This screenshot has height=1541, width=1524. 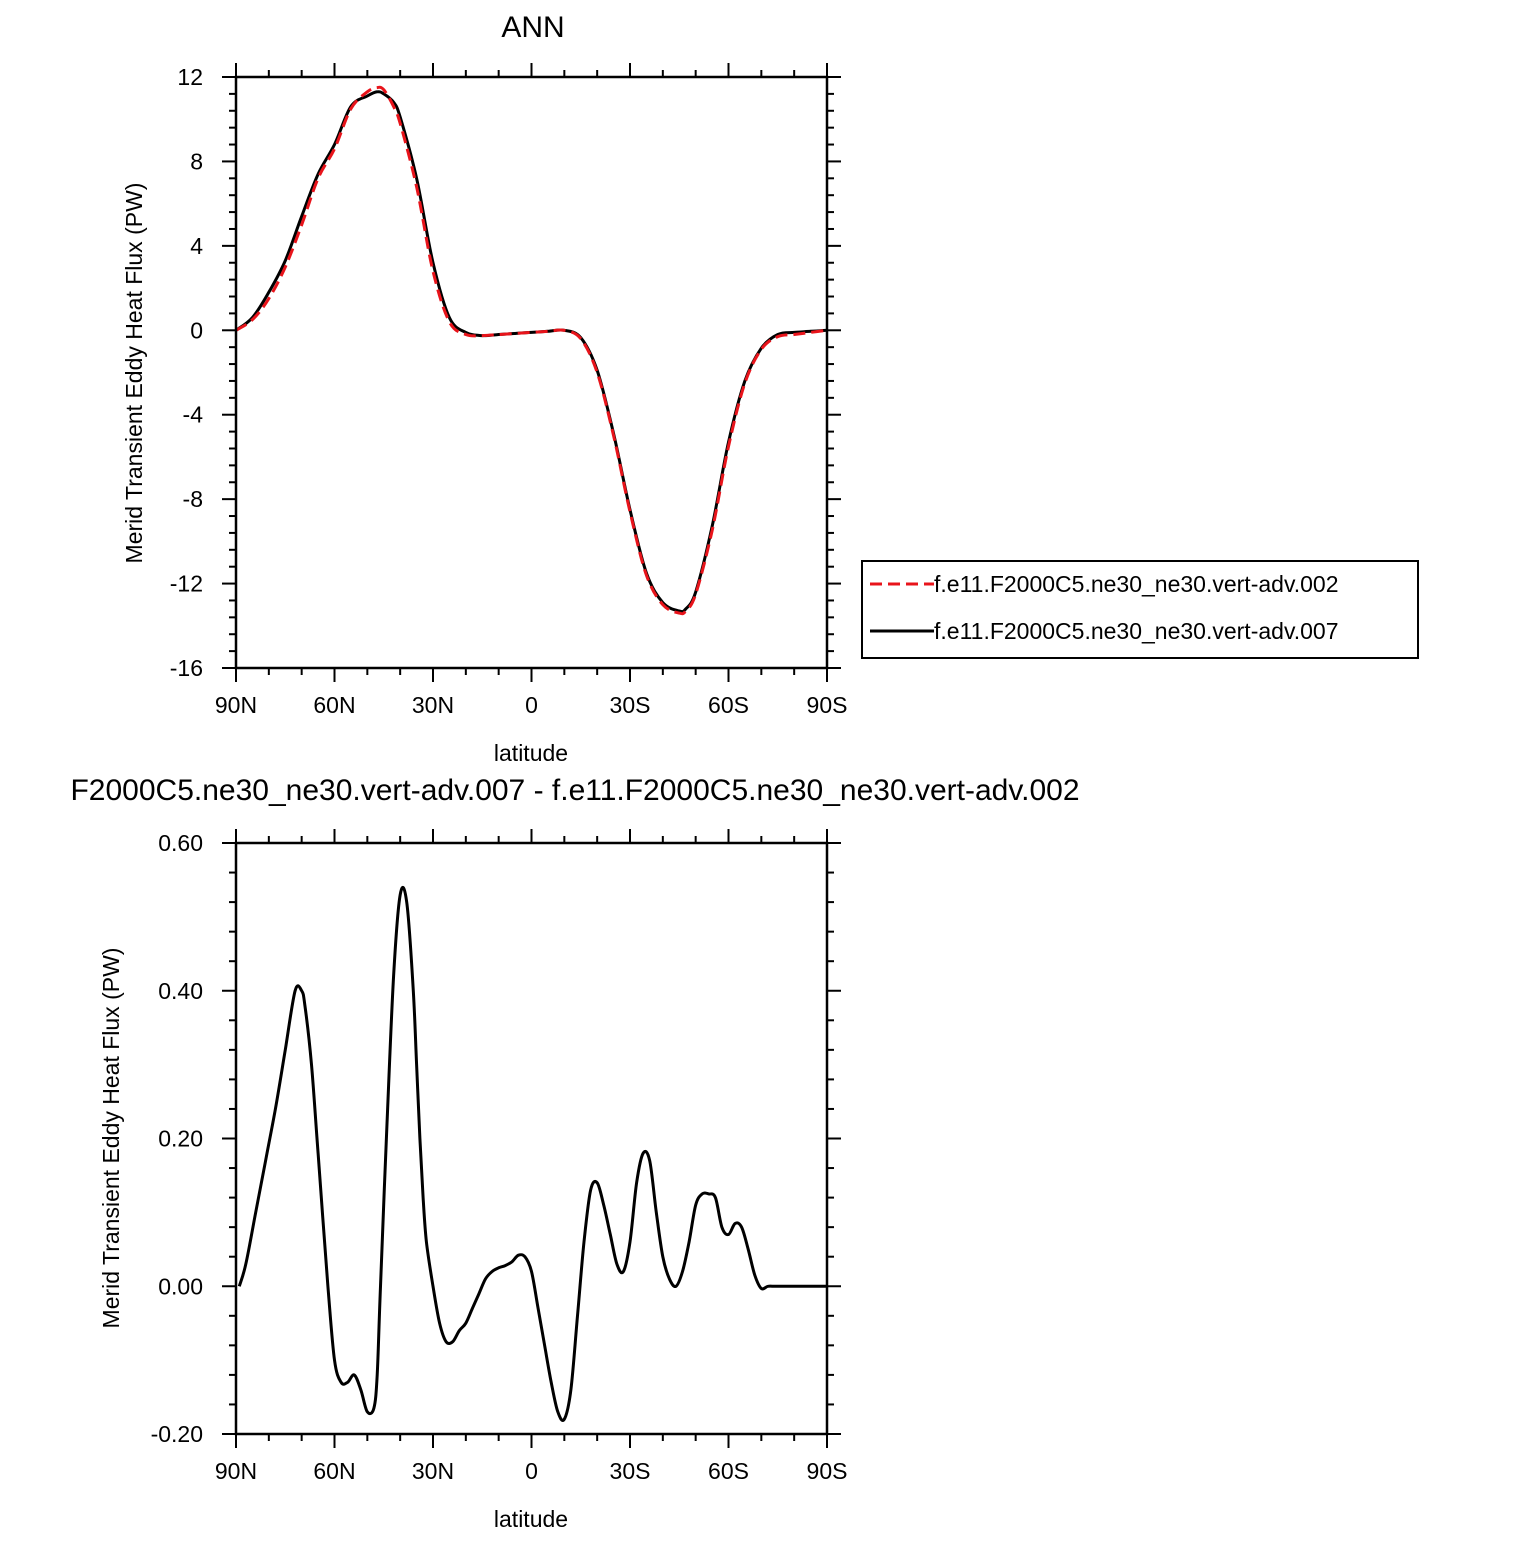 What do you see at coordinates (111, 1138) in the screenshot?
I see `bottom-y-axis-title: Merid Transient Eddy Heat Flux (PW)` at bounding box center [111, 1138].